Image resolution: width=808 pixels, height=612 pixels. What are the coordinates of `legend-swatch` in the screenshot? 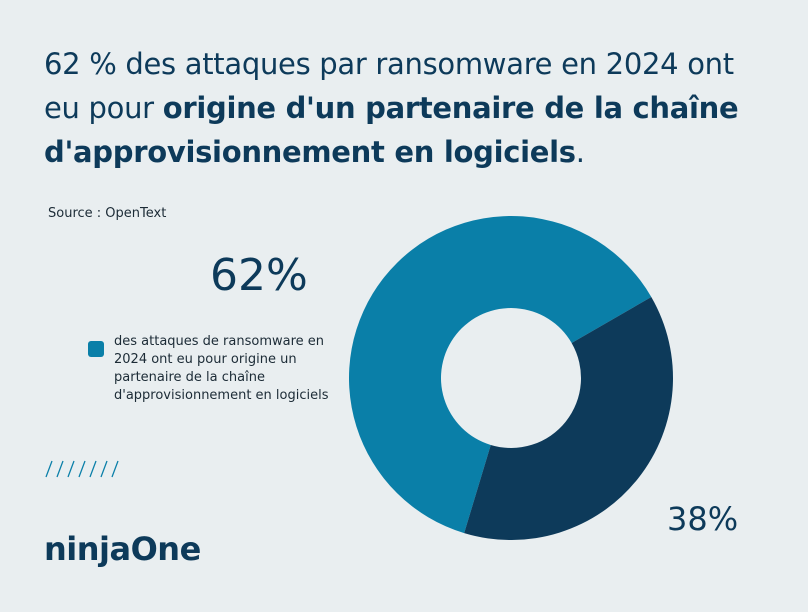 It's located at (96, 349).